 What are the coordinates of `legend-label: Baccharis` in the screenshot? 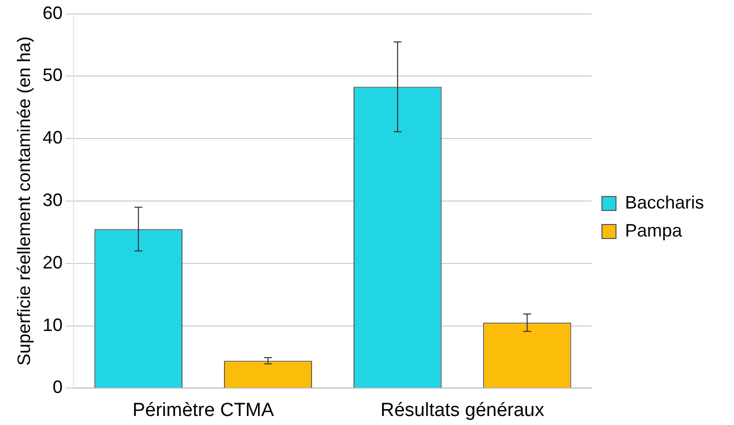 It's located at (664, 202).